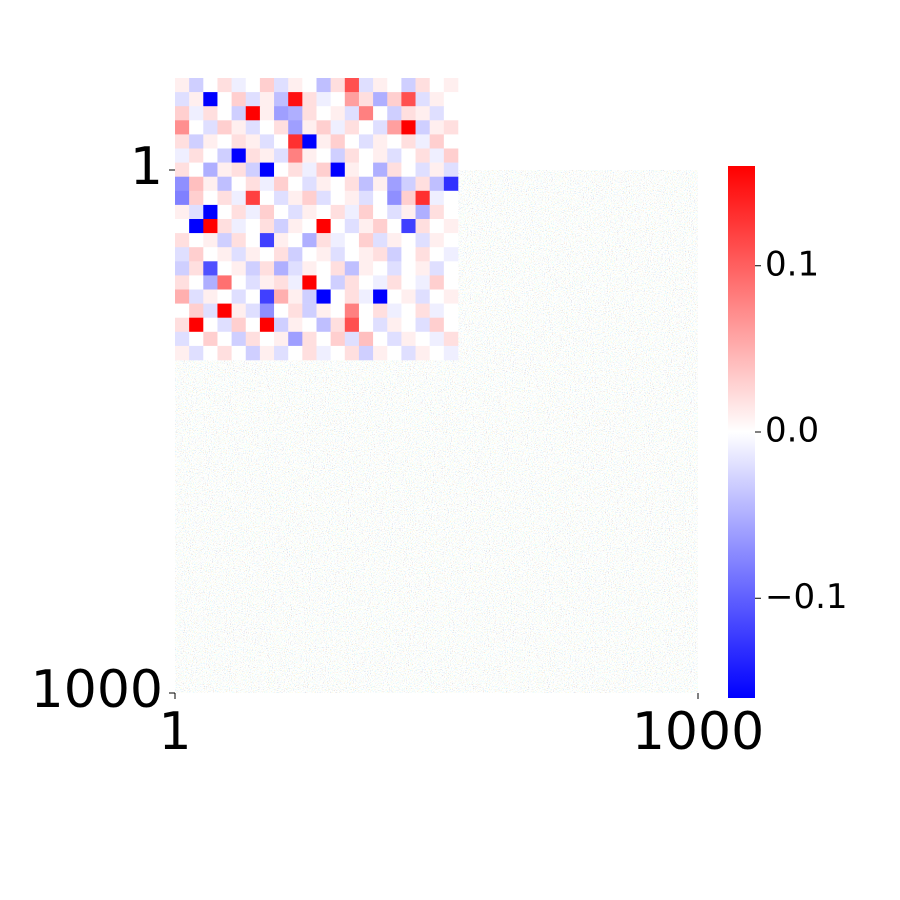 This screenshot has width=900, height=900. Describe the element at coordinates (806, 597) in the screenshot. I see `colorbar-tick-label: −0.1` at that location.